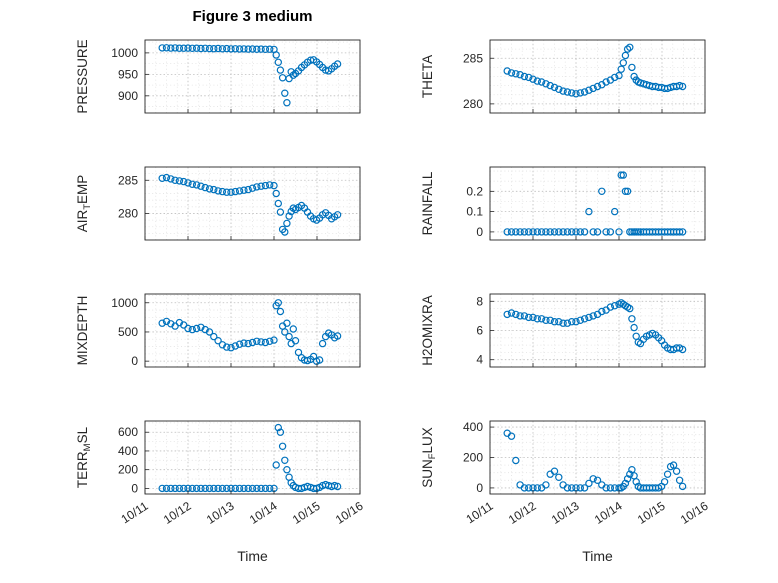  I want to click on y-axis-label-sun-flux: SUNFLUX, so click(429, 457).